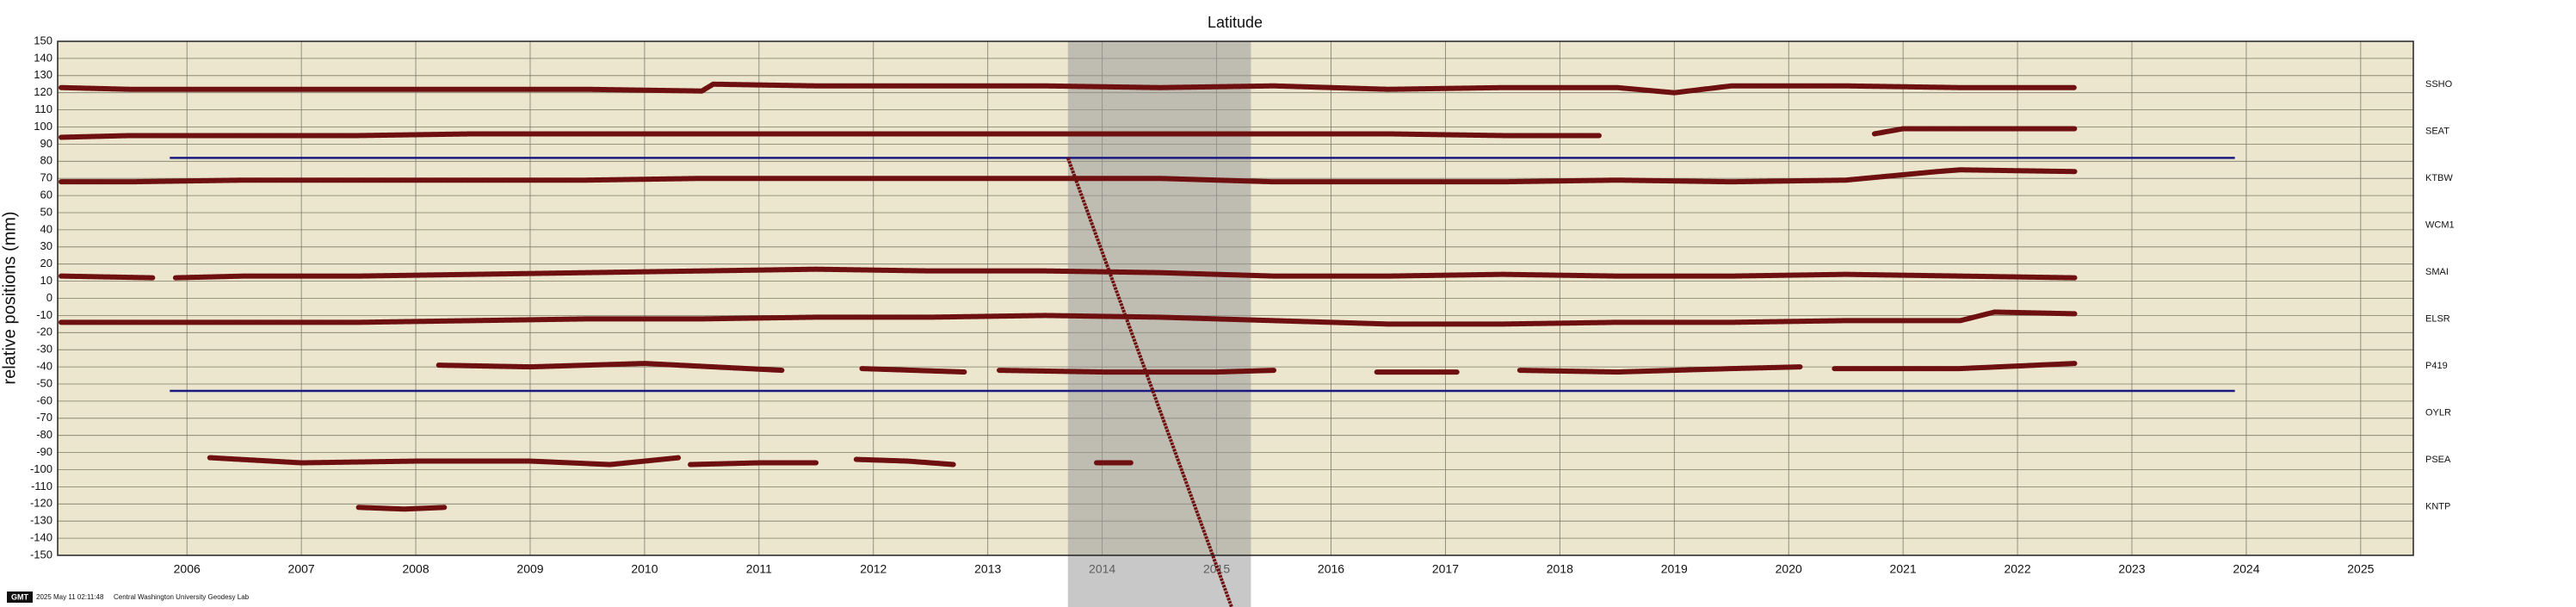 The image size is (2576, 607). What do you see at coordinates (43, 40) in the screenshot?
I see `y-tick-label: 150` at bounding box center [43, 40].